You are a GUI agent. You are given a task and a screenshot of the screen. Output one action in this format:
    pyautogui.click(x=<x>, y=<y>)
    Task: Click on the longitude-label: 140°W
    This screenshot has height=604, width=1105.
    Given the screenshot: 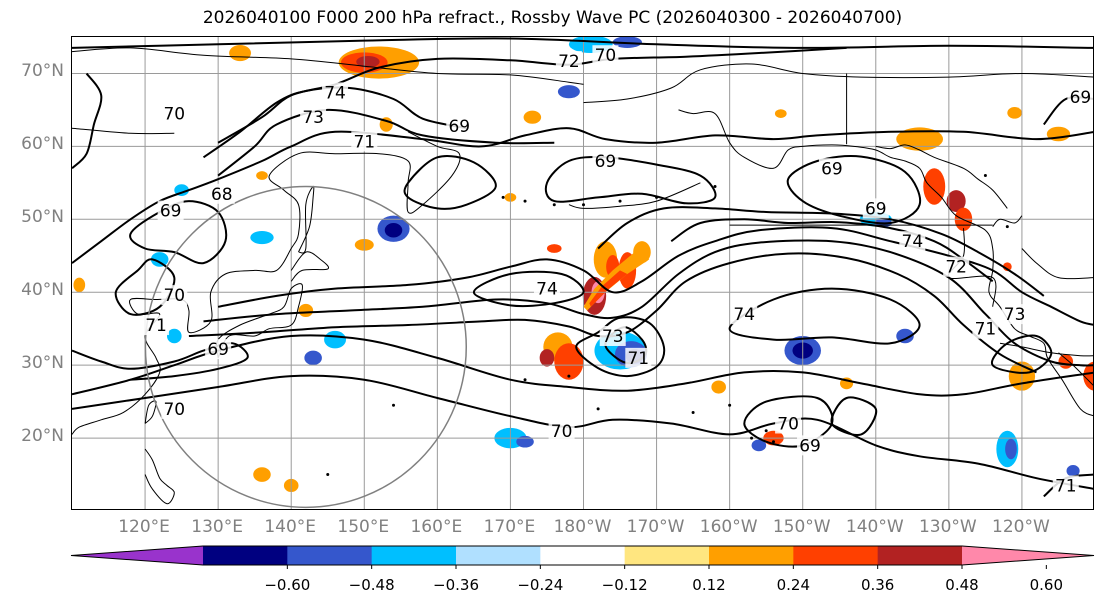 What is the action you would take?
    pyautogui.click(x=874, y=527)
    